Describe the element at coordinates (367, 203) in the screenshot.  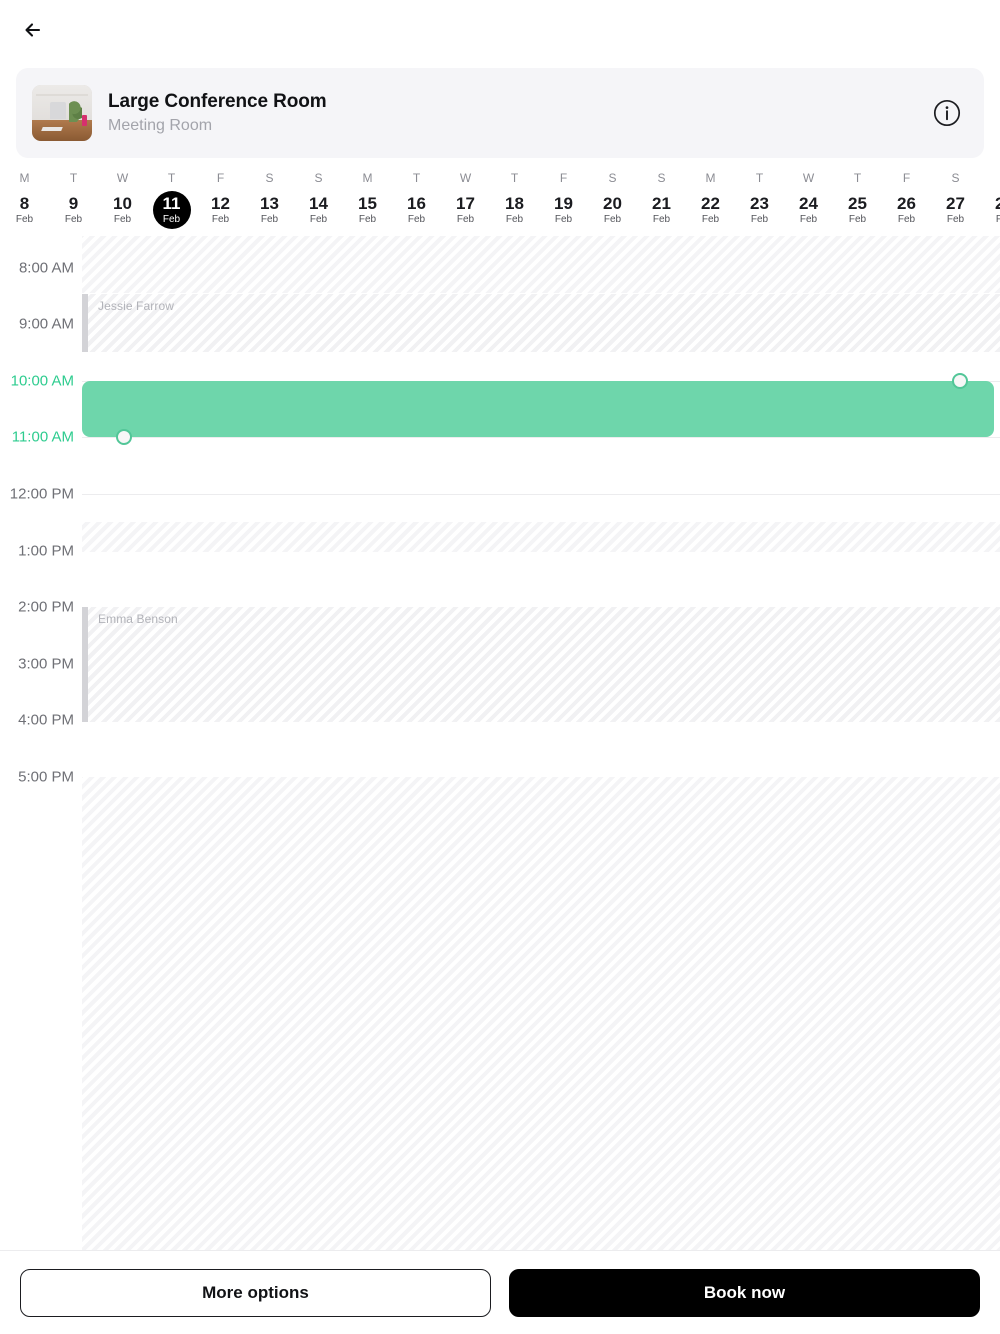
I see `date-day-number: 15` at that location.